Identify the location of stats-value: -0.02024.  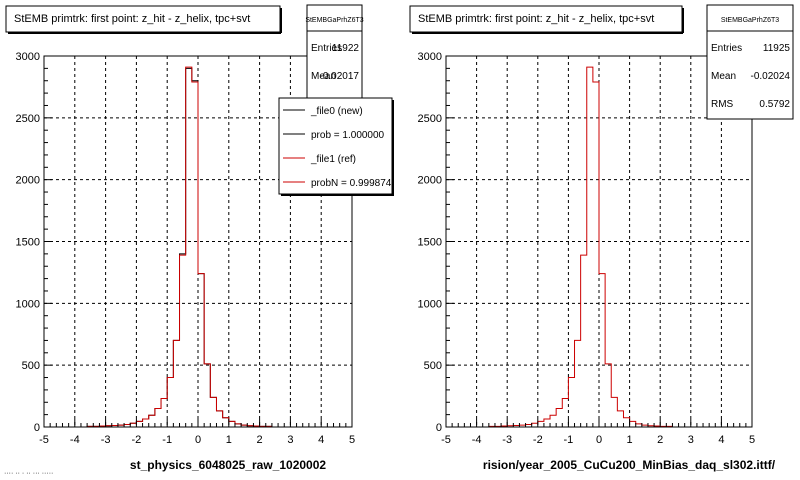
(771, 76).